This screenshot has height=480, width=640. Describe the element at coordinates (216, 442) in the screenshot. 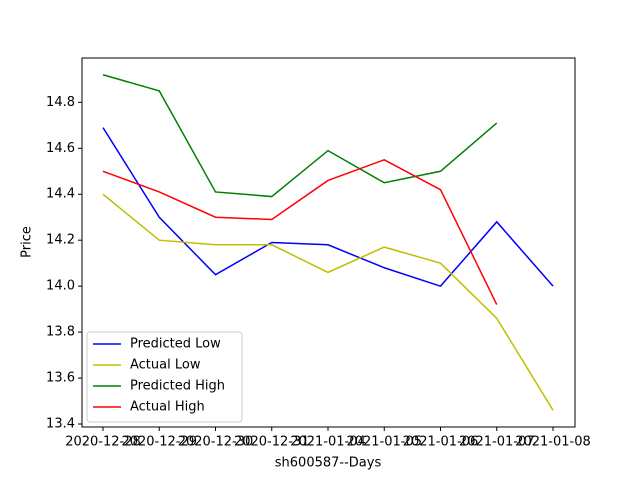

I see `x-tick-label: 2020-12-30` at that location.